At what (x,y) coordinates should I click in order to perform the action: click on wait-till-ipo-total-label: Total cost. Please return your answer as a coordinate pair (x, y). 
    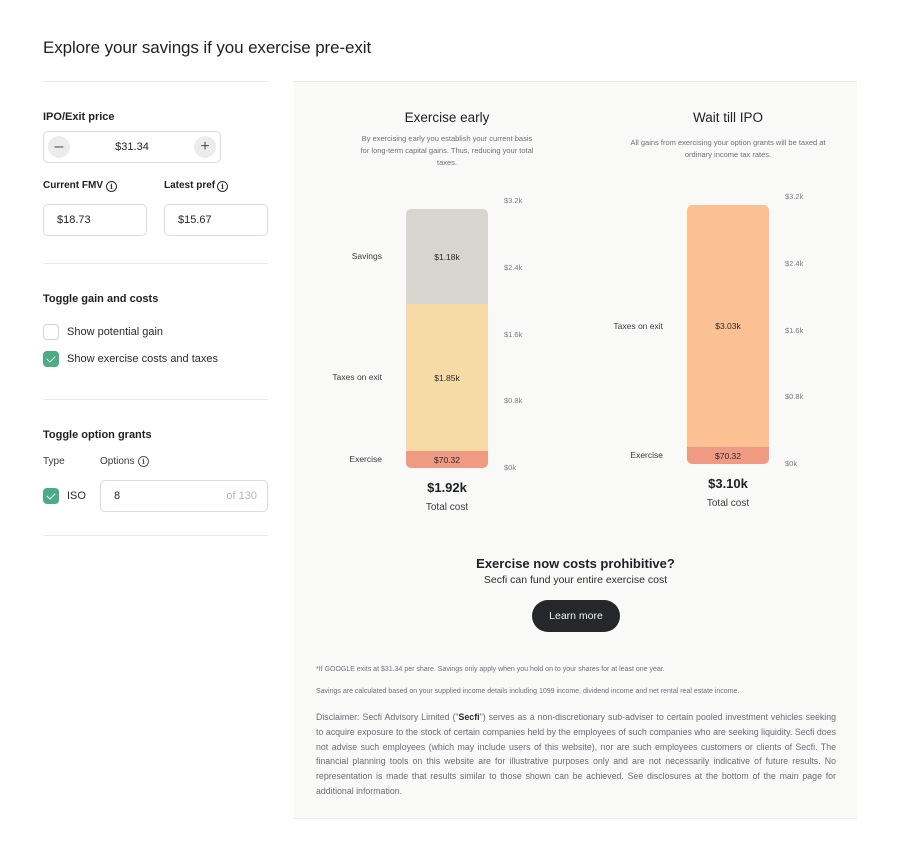
    Looking at the image, I should click on (728, 503).